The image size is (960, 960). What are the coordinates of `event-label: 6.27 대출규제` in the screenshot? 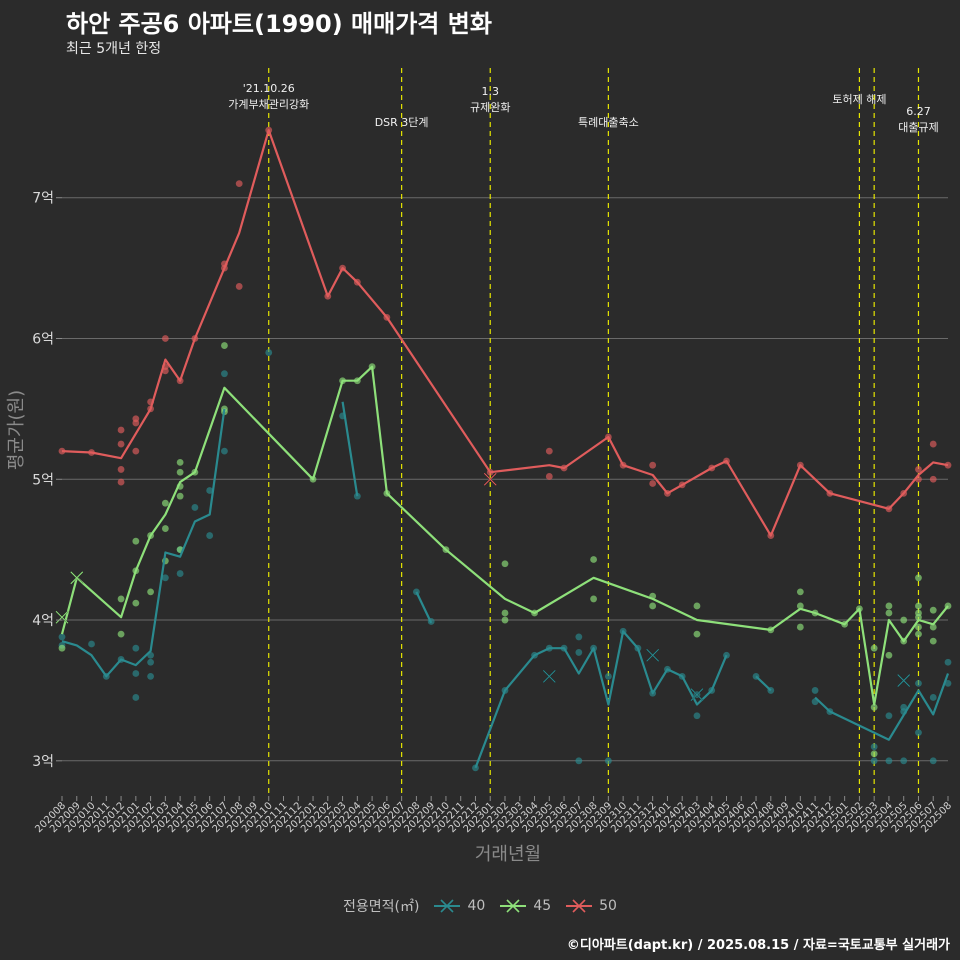 It's located at (918, 119).